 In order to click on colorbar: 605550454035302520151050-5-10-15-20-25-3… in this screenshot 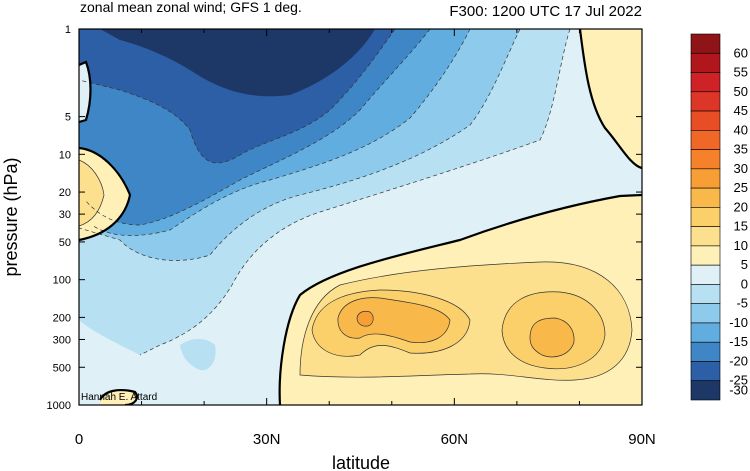, I will do `click(719, 217)`.